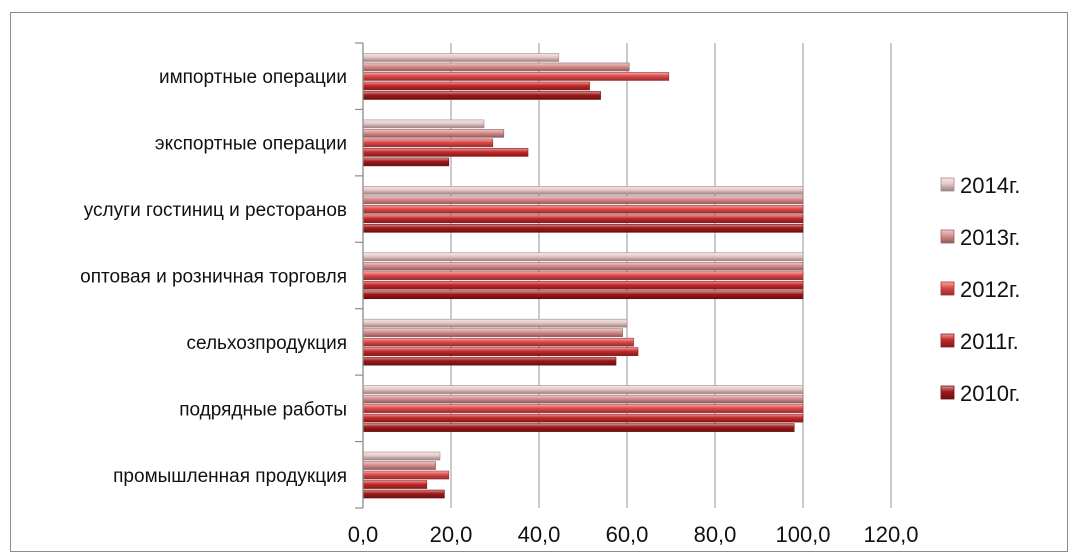  What do you see at coordinates (363, 534) in the screenshot?
I see `x-tick-label: 0,0` at bounding box center [363, 534].